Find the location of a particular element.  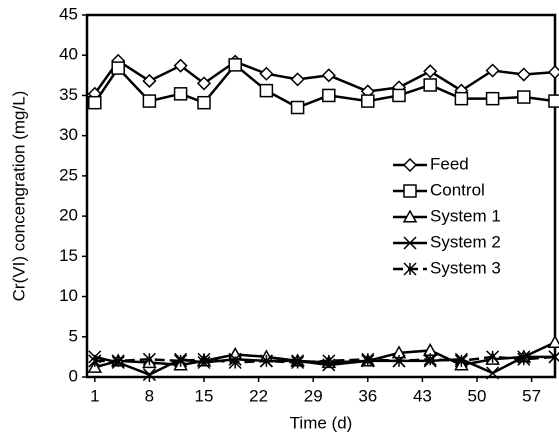

y-axis-label: Cr(VI) concengration (mg/L) is located at coordinates (18, 196).